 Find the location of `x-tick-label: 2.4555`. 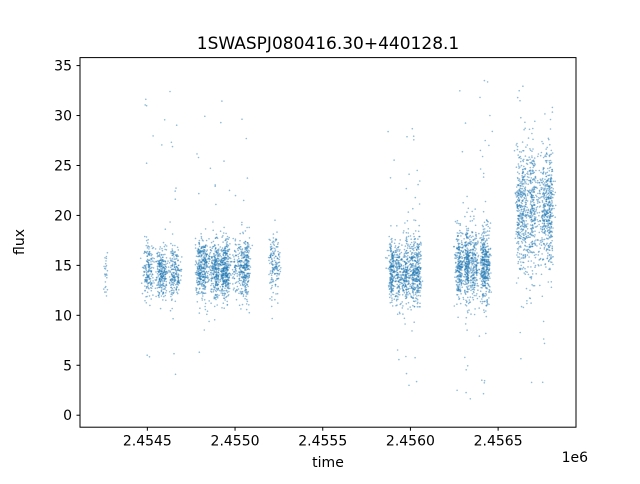

x-tick-label: 2.4555 is located at coordinates (322, 442).